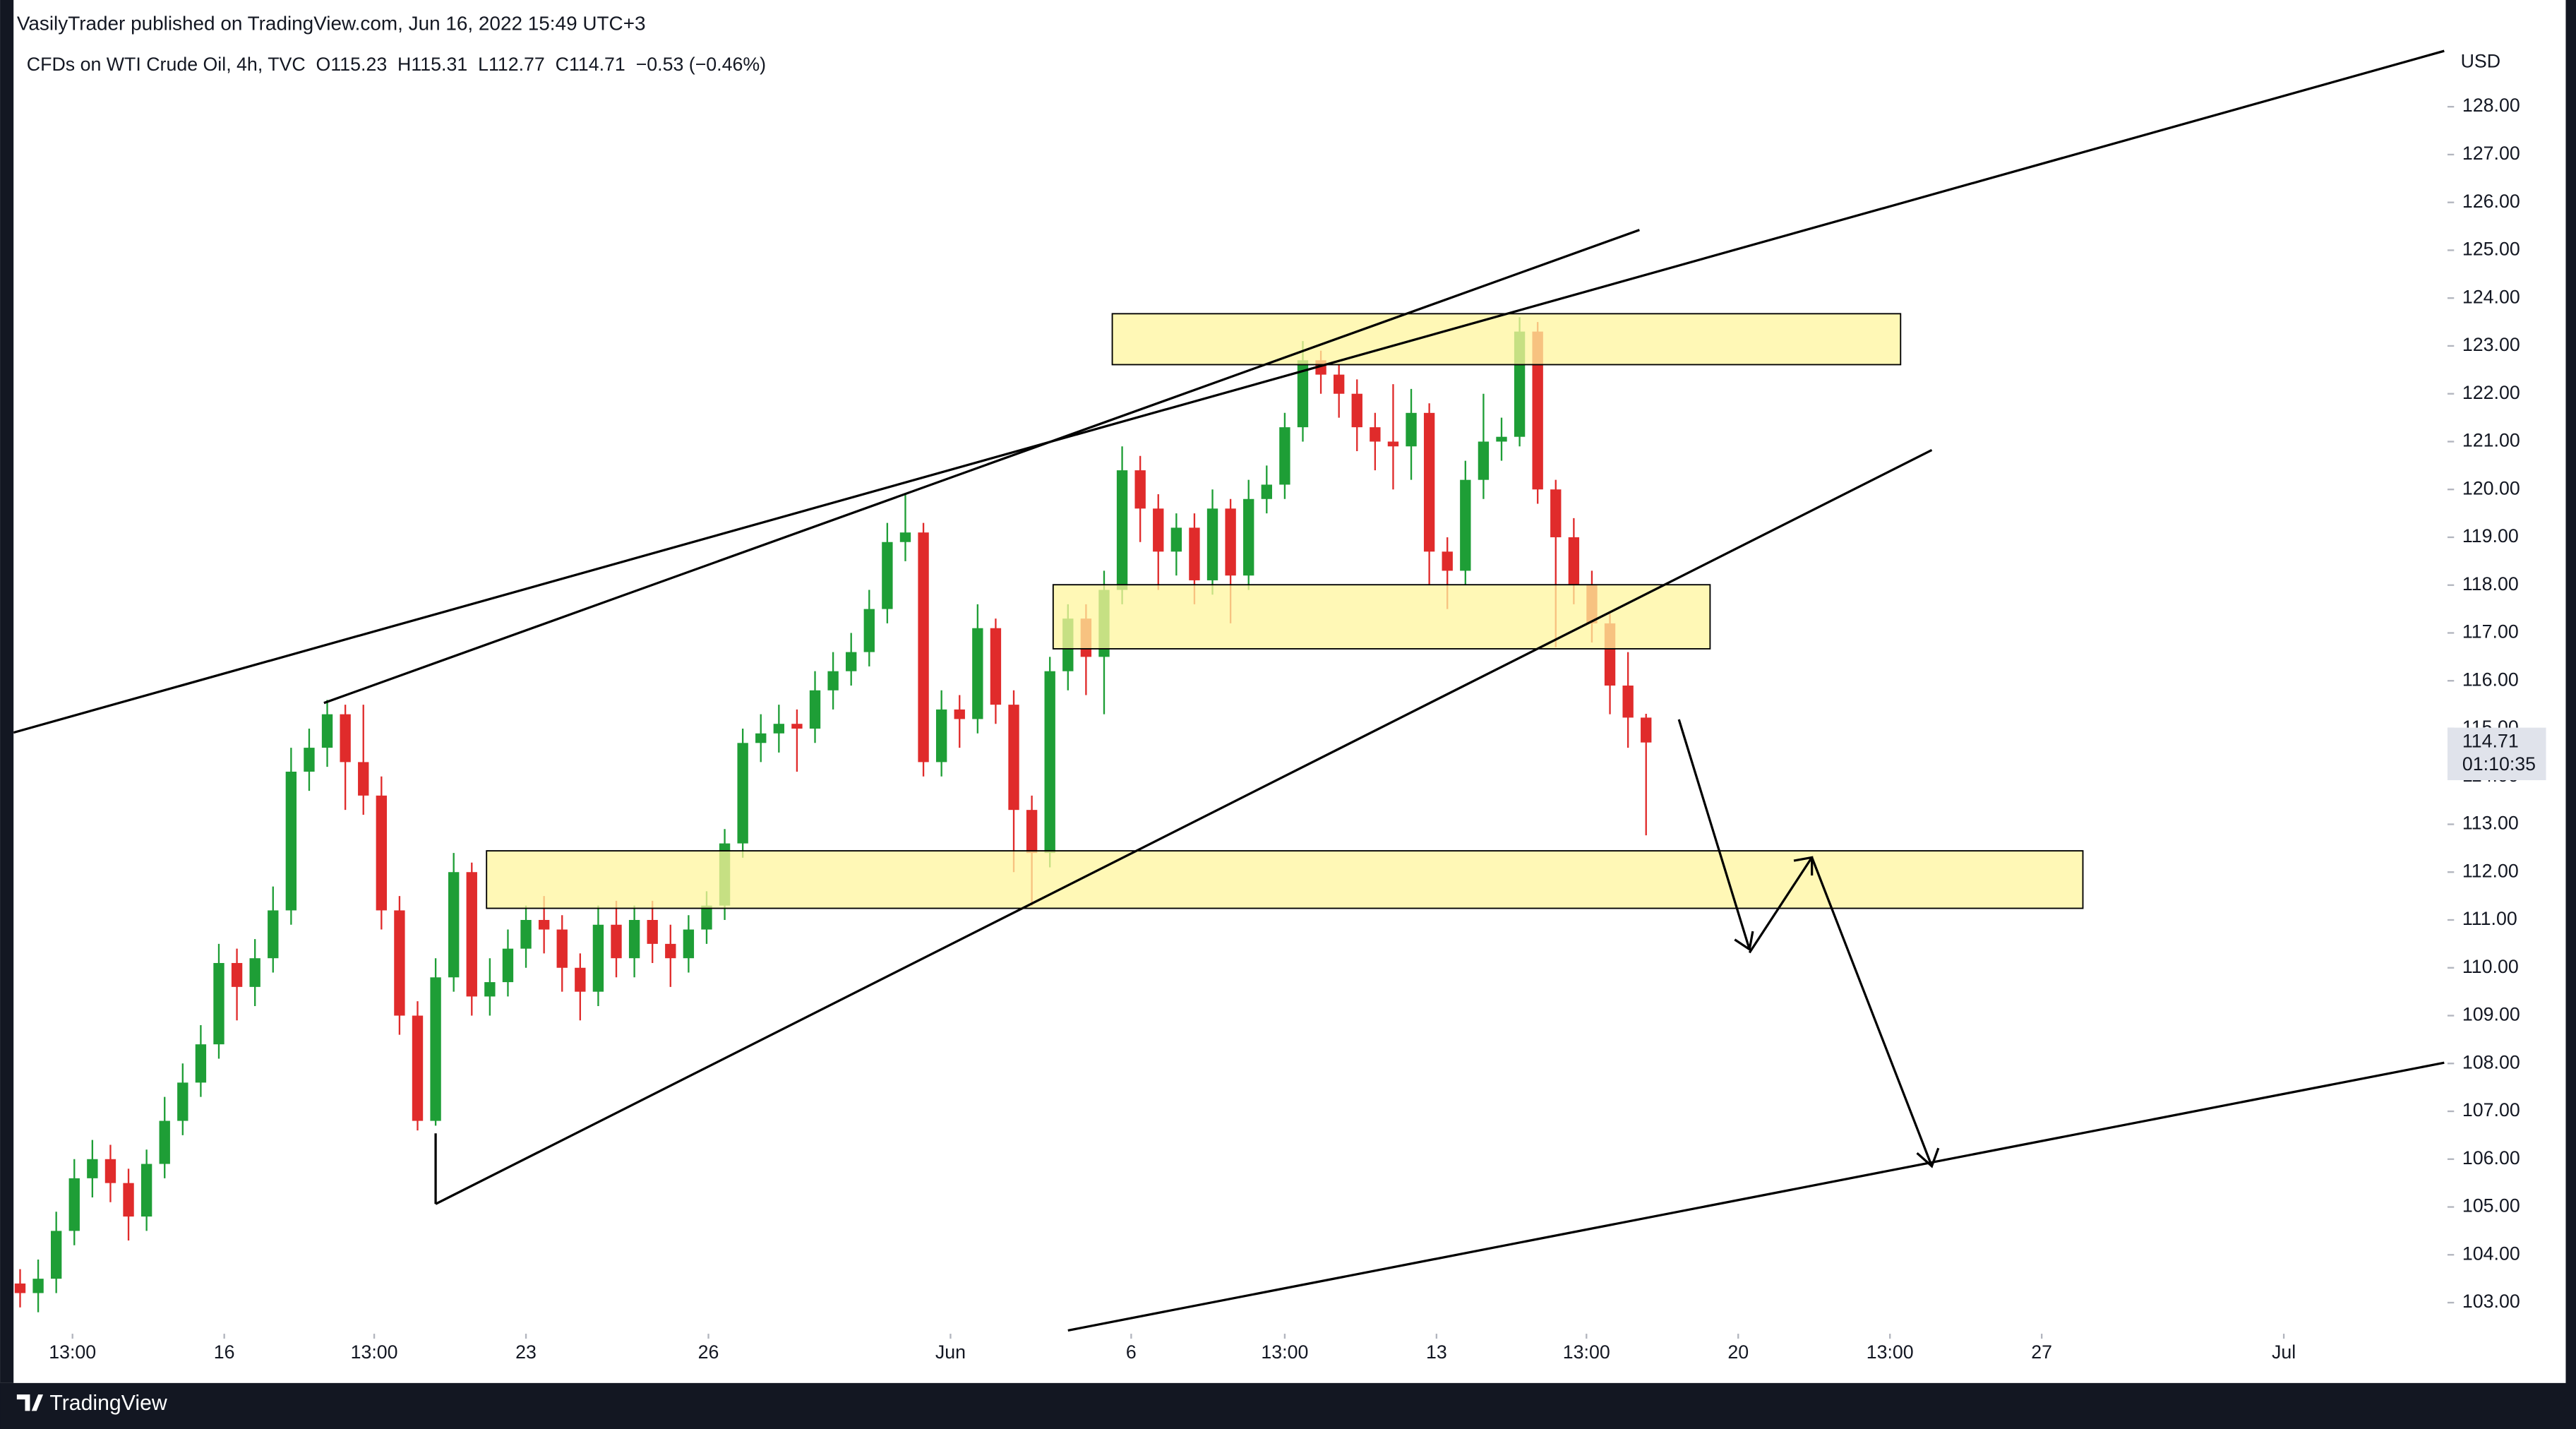 The height and width of the screenshot is (1429, 2576). What do you see at coordinates (2491, 1014) in the screenshot?
I see `y-tick-label: 109.00` at bounding box center [2491, 1014].